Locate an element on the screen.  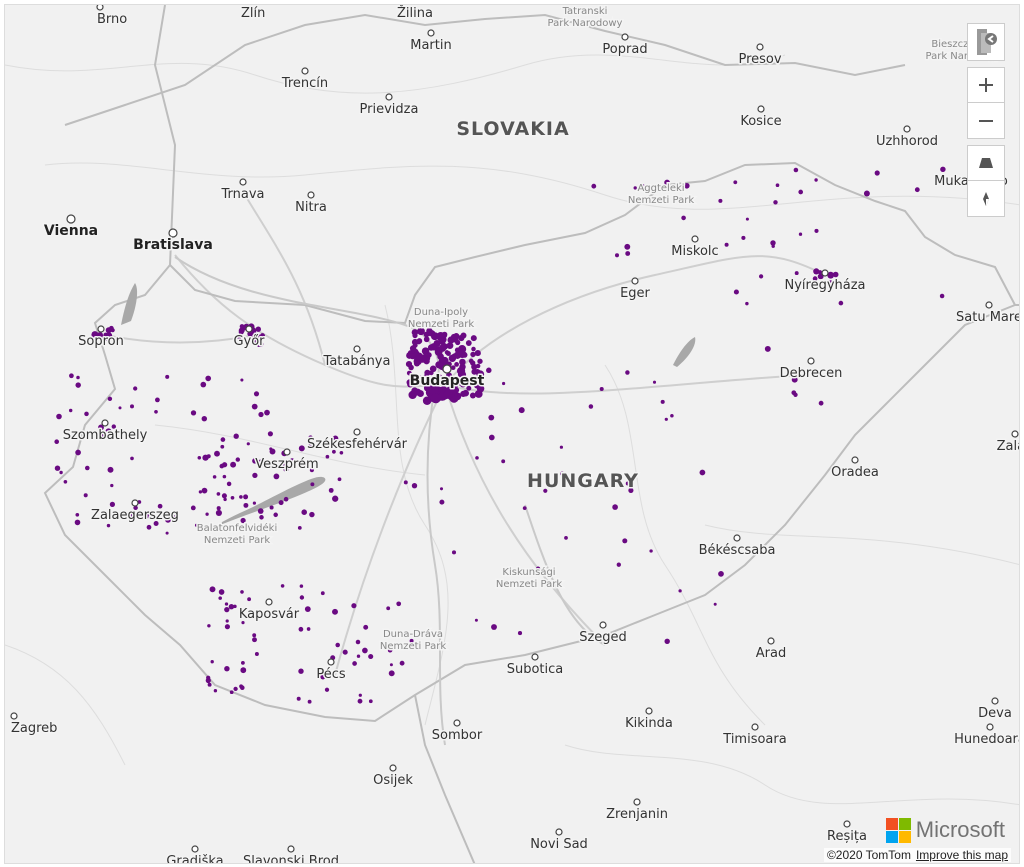
zoom-in-button is located at coordinates (986, 85).